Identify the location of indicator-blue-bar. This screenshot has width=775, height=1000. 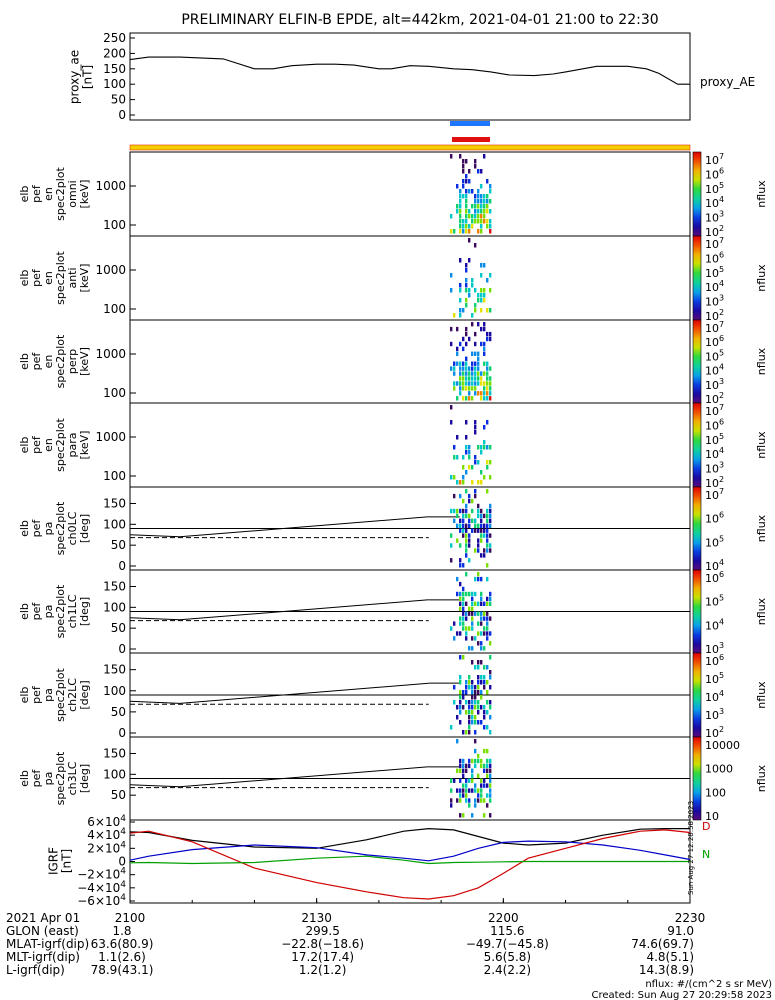
(470, 123).